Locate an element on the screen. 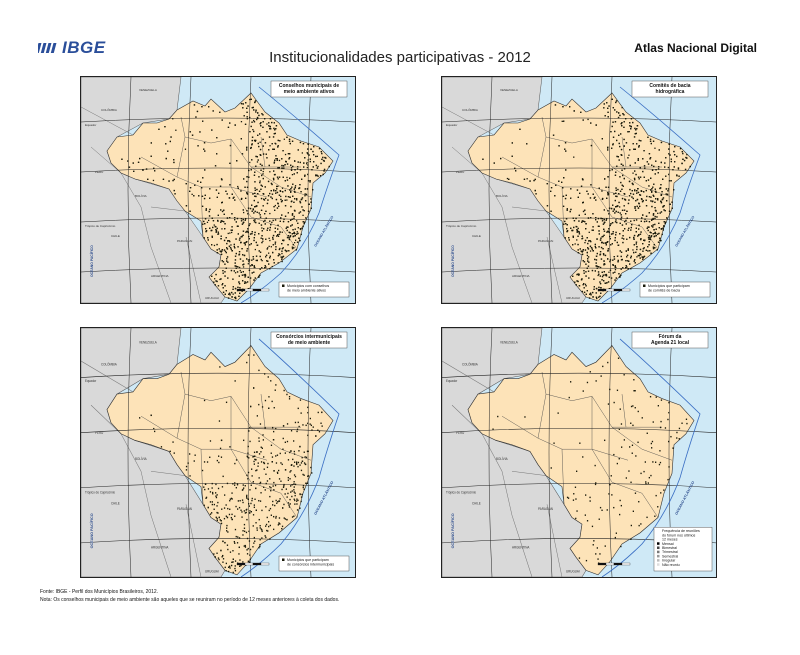 This screenshot has height=655, width=800. label-bolivia: BOLÍVIA is located at coordinates (141, 459).